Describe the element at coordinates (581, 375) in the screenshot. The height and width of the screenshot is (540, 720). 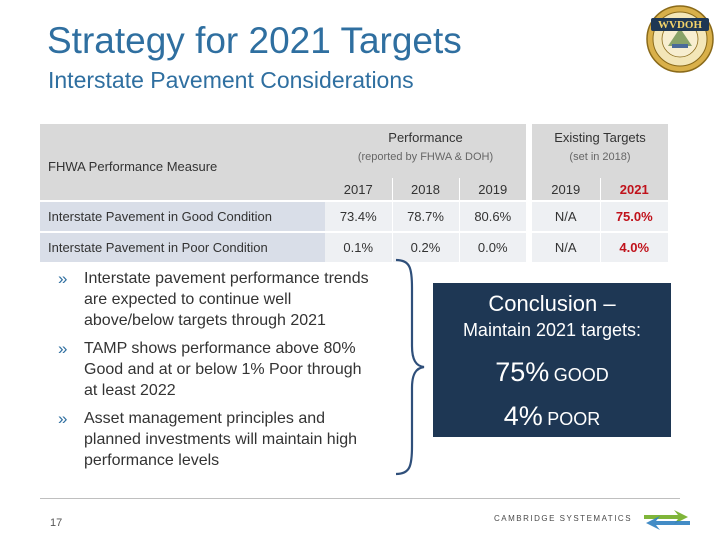
I see `good-target-label: GOOD` at that location.